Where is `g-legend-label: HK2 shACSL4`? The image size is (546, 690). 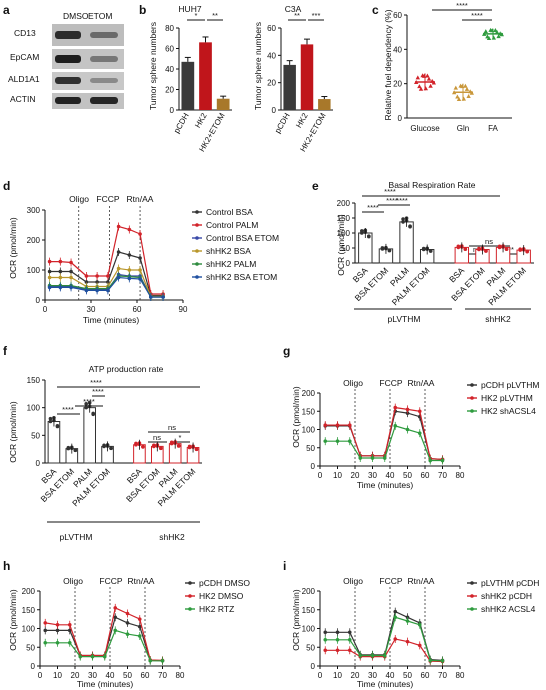 g-legend-label: HK2 shACSL4 is located at coordinates (508, 411).